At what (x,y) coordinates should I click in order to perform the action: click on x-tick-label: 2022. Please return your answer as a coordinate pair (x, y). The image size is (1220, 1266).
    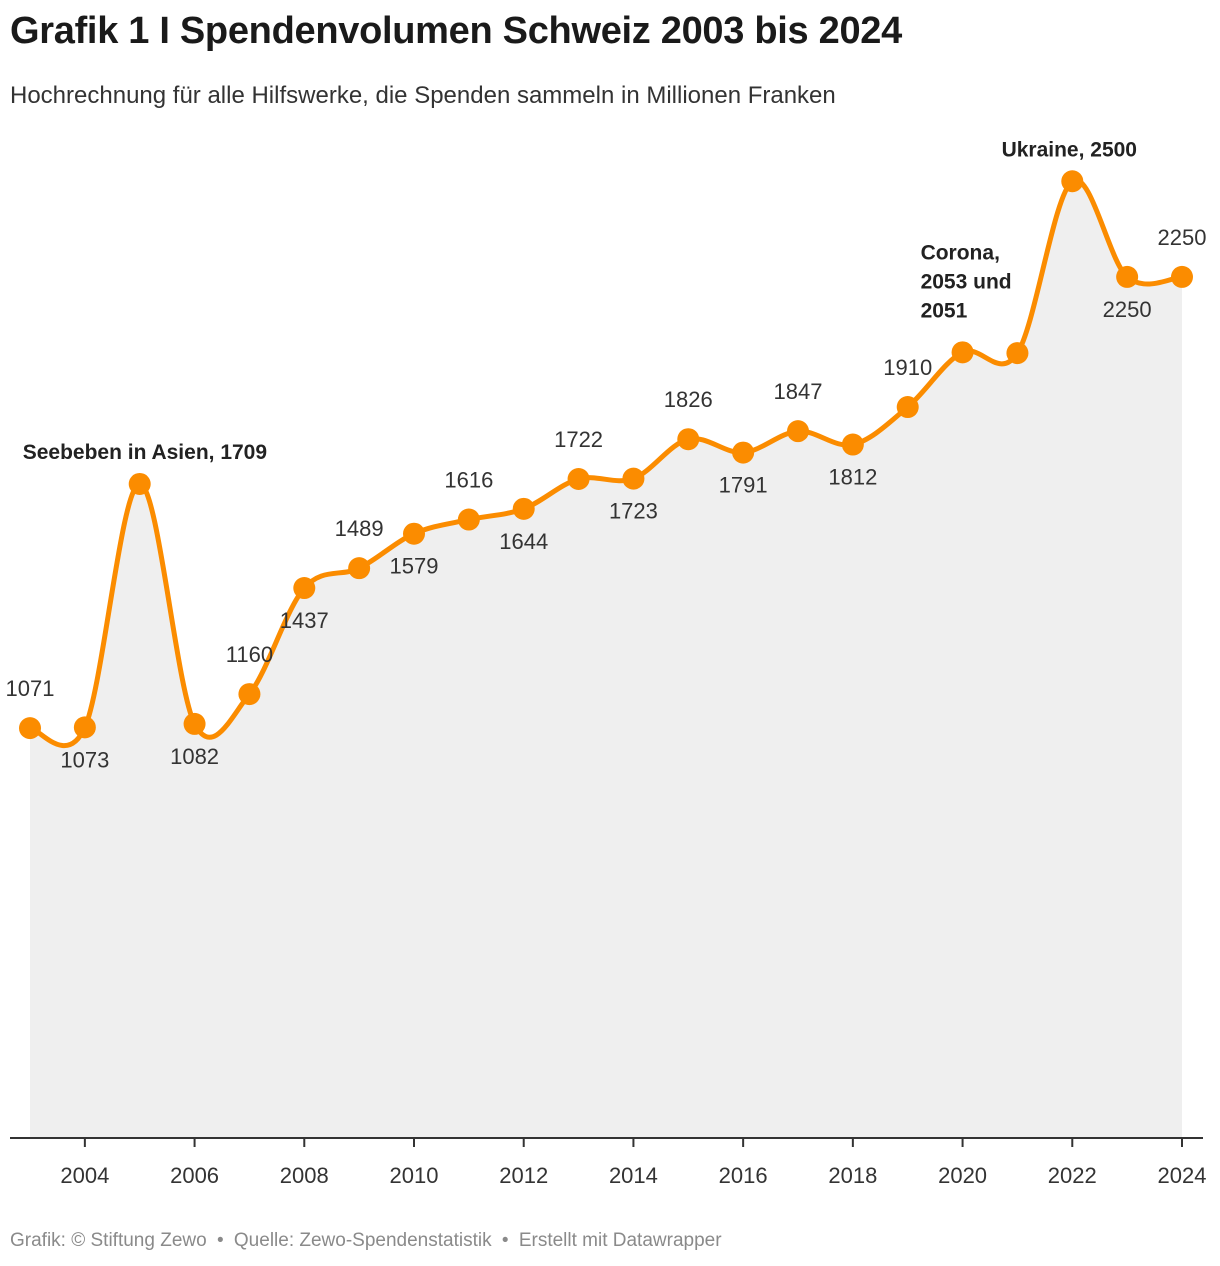
    Looking at the image, I should click on (1072, 1175).